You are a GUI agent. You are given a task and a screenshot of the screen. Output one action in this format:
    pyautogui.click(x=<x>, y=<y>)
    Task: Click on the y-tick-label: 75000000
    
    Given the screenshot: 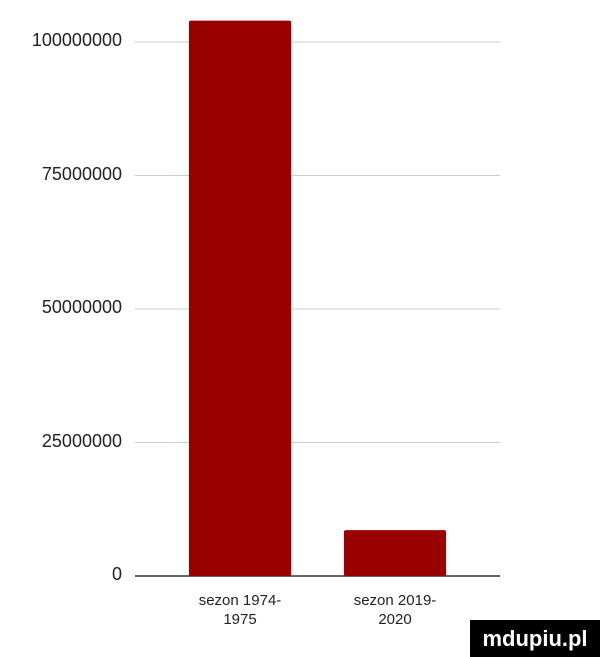 What is the action you would take?
    pyautogui.click(x=81, y=173)
    